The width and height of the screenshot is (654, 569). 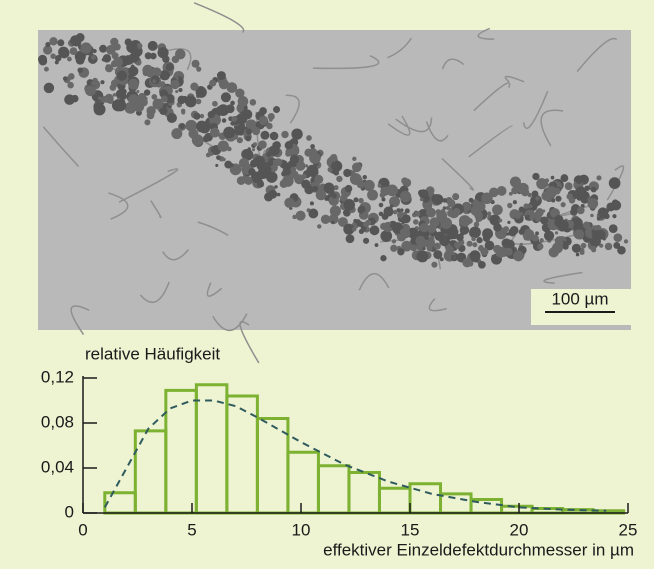 What do you see at coordinates (152, 353) in the screenshot?
I see `y-axis-label: relative Häufigkeit` at bounding box center [152, 353].